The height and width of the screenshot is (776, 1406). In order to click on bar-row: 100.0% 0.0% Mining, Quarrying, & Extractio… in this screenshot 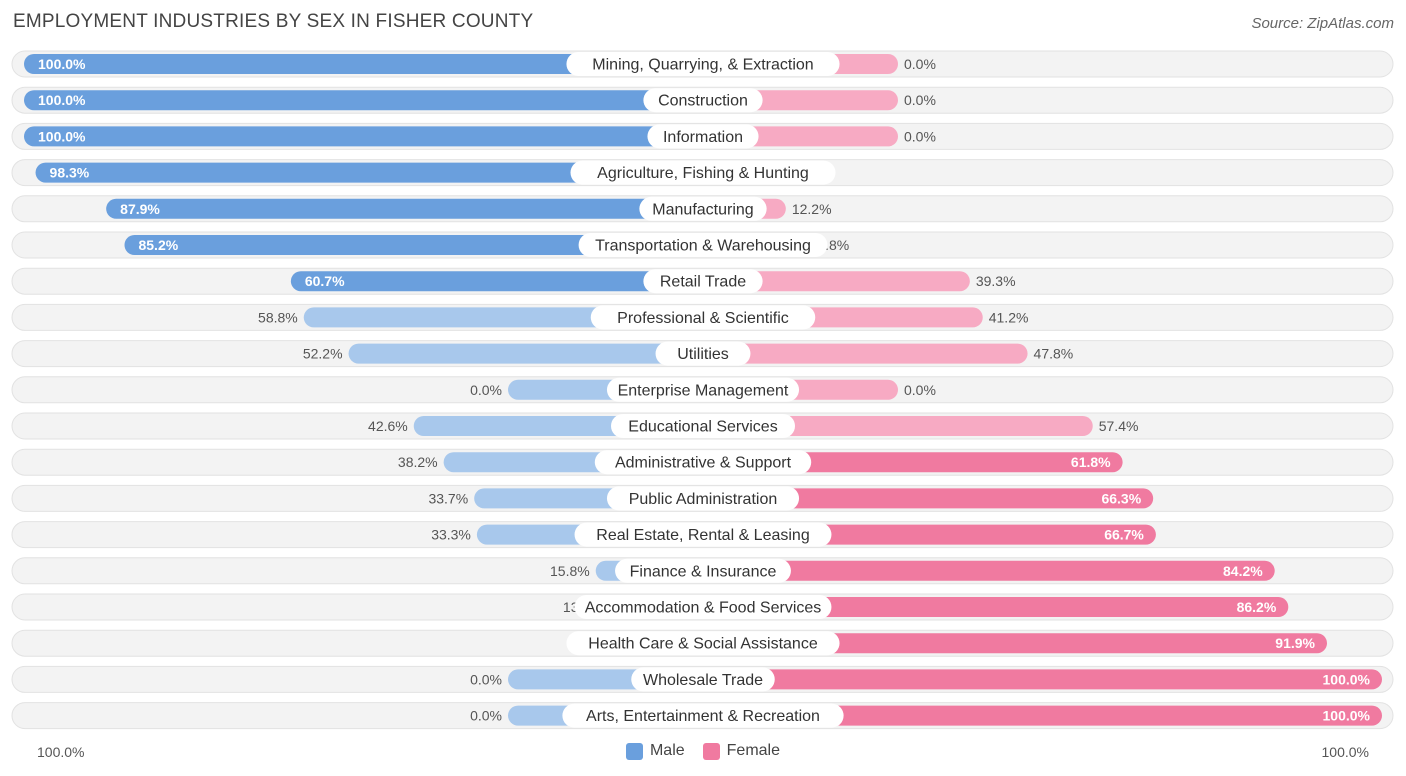, I will do `click(702, 64)`.